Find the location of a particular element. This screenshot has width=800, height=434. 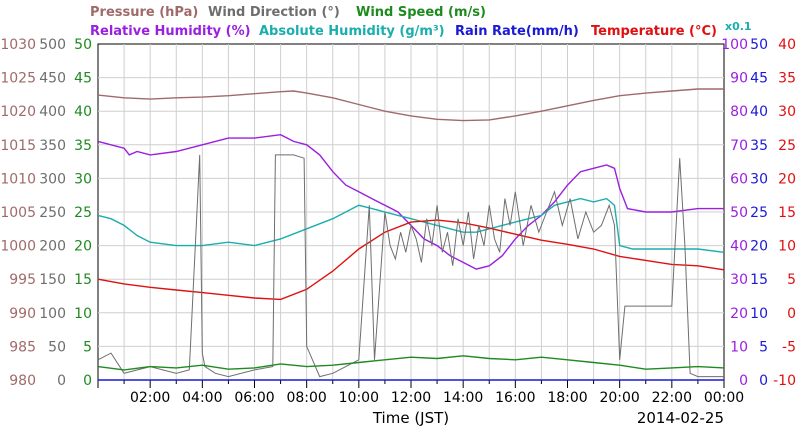

temperature-tick-label: -10 is located at coordinates (784, 381).